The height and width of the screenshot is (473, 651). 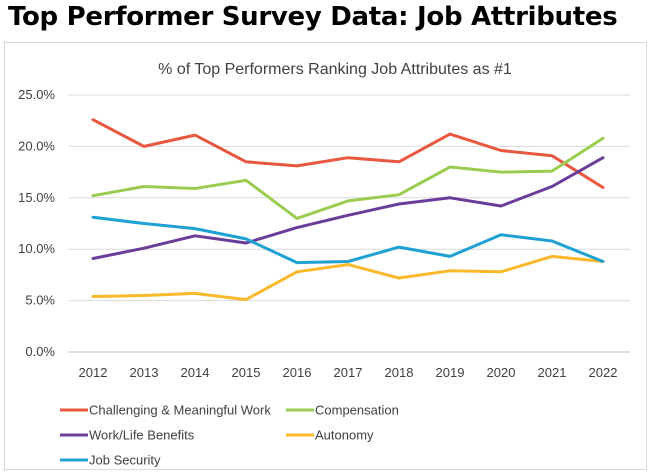 What do you see at coordinates (40, 300) in the screenshot?
I see `y-tick-label: 5.0%` at bounding box center [40, 300].